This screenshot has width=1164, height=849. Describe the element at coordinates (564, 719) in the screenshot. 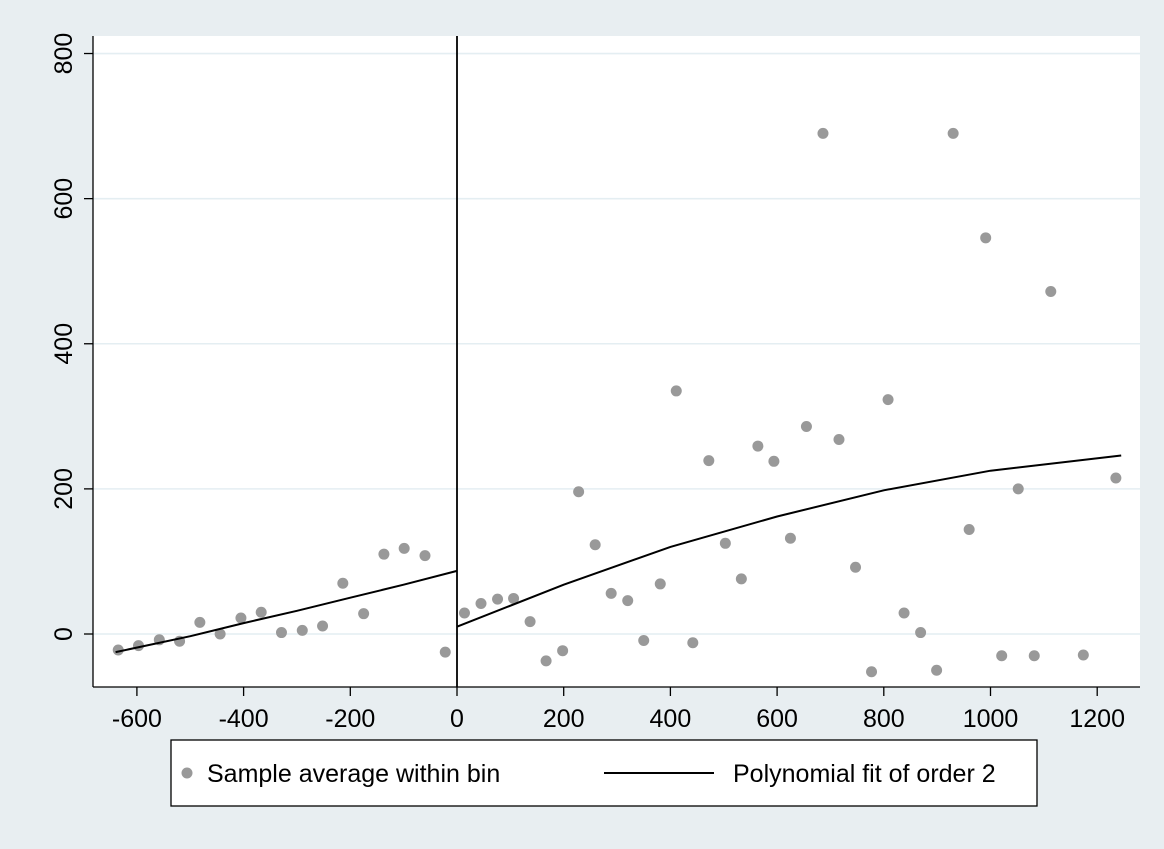

I see `x-tick-label: 200` at that location.